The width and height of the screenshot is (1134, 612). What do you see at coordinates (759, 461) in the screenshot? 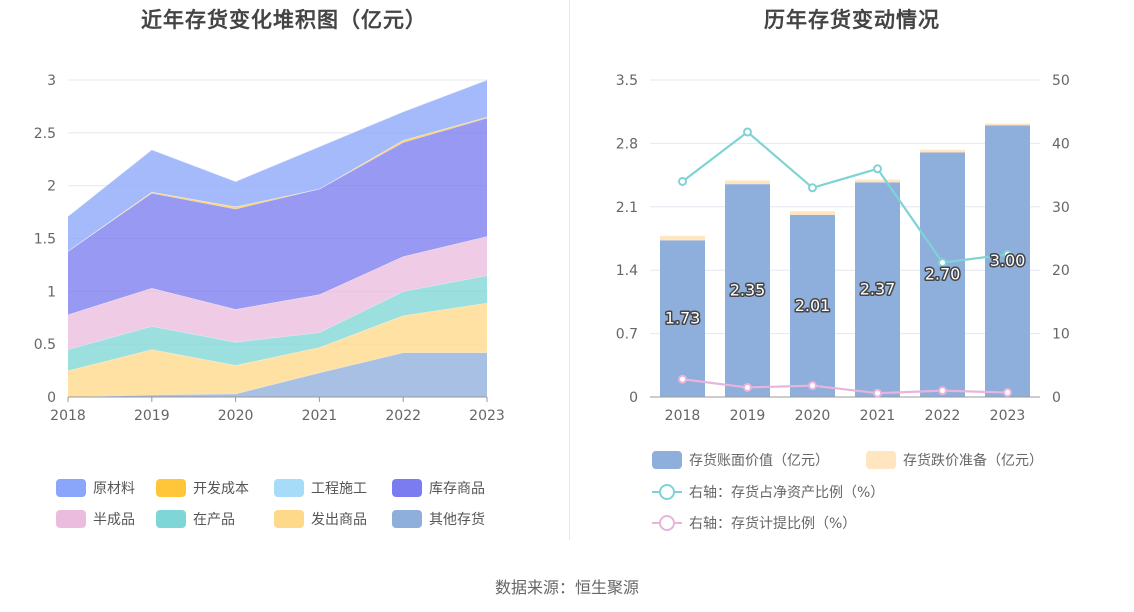
I see `legend-label: 存货账面价值（亿元）` at bounding box center [759, 461].